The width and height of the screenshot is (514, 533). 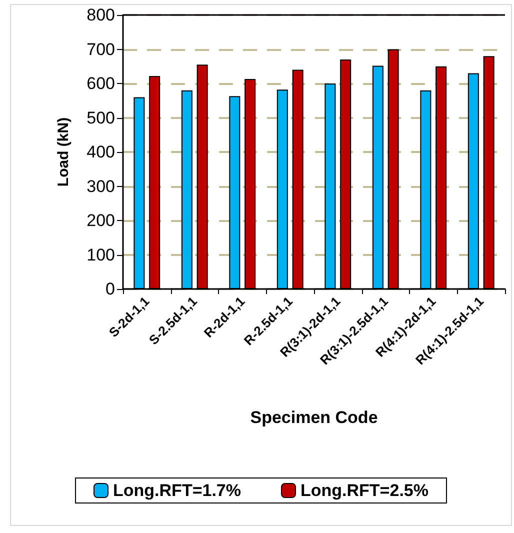 I want to click on y-tick-label: 300, so click(x=100, y=186).